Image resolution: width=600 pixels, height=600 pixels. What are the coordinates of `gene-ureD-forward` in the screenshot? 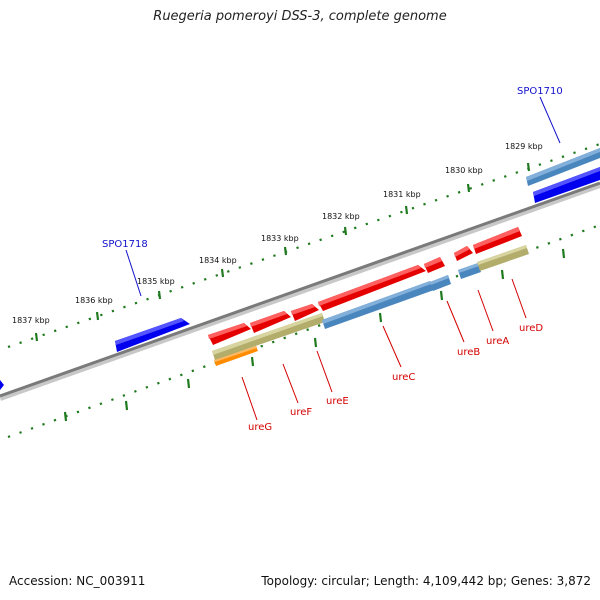 It's located at (497, 240).